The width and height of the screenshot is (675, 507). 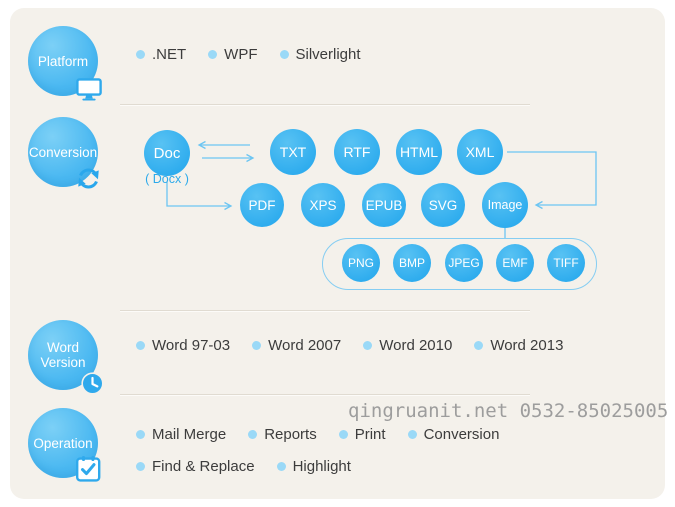 I want to click on format-label: PDF, so click(x=262, y=205).